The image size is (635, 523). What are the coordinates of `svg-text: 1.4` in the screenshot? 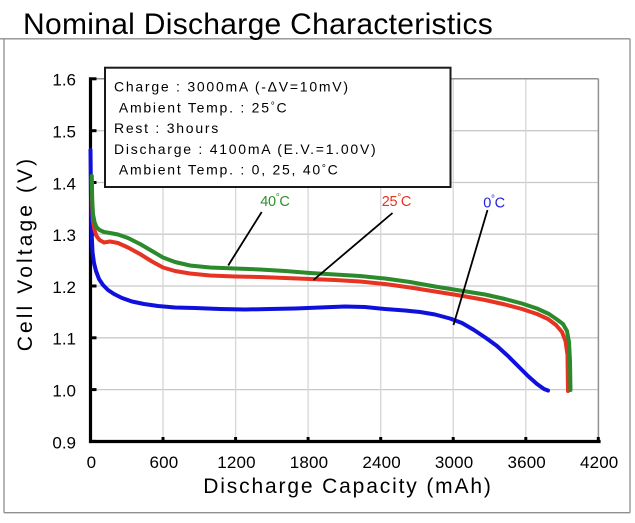 It's located at (64, 183).